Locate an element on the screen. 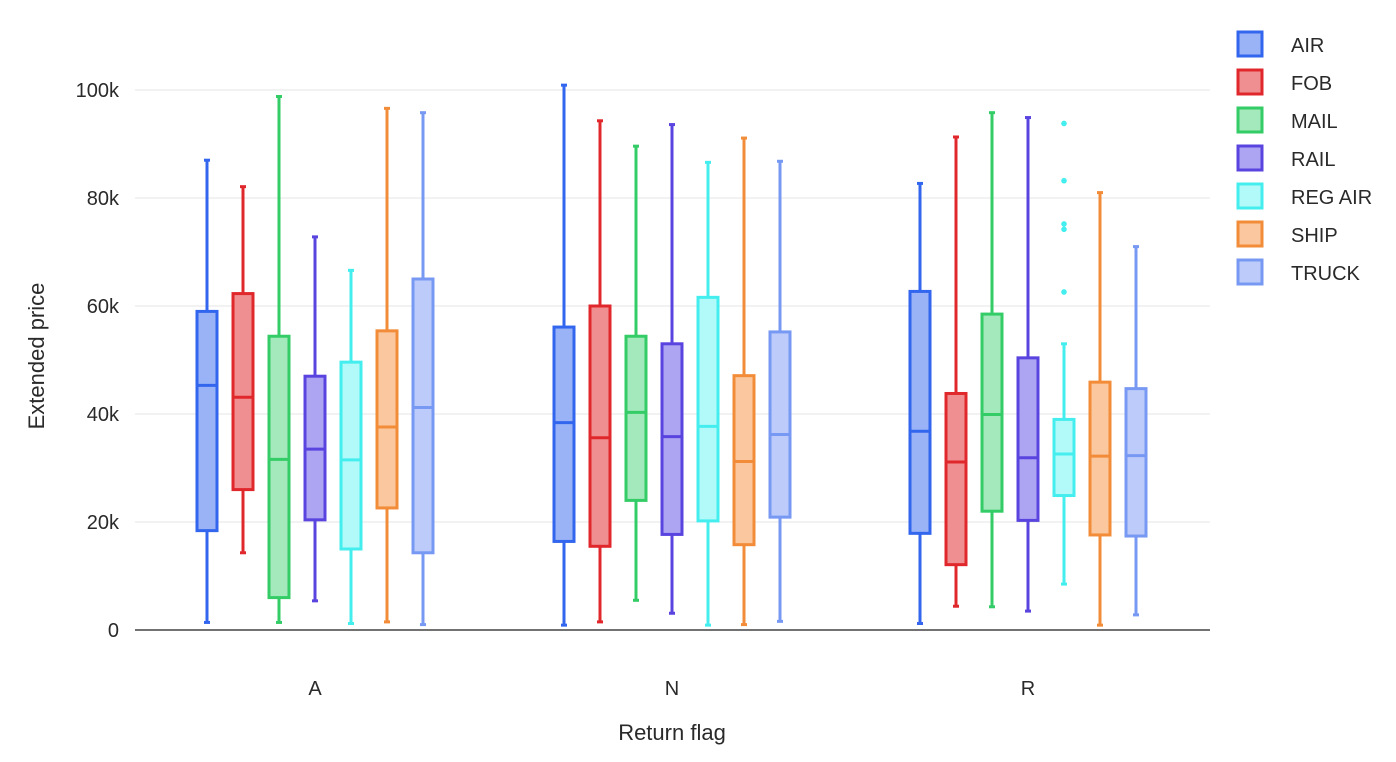 The image size is (1396, 762). legend-item: SHIP is located at coordinates (1287, 234).